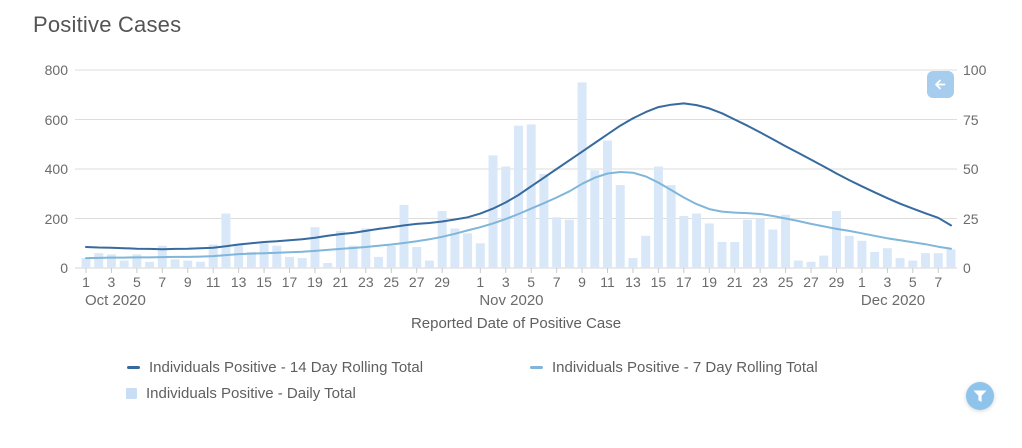  I want to click on funnel-icon, so click(980, 396).